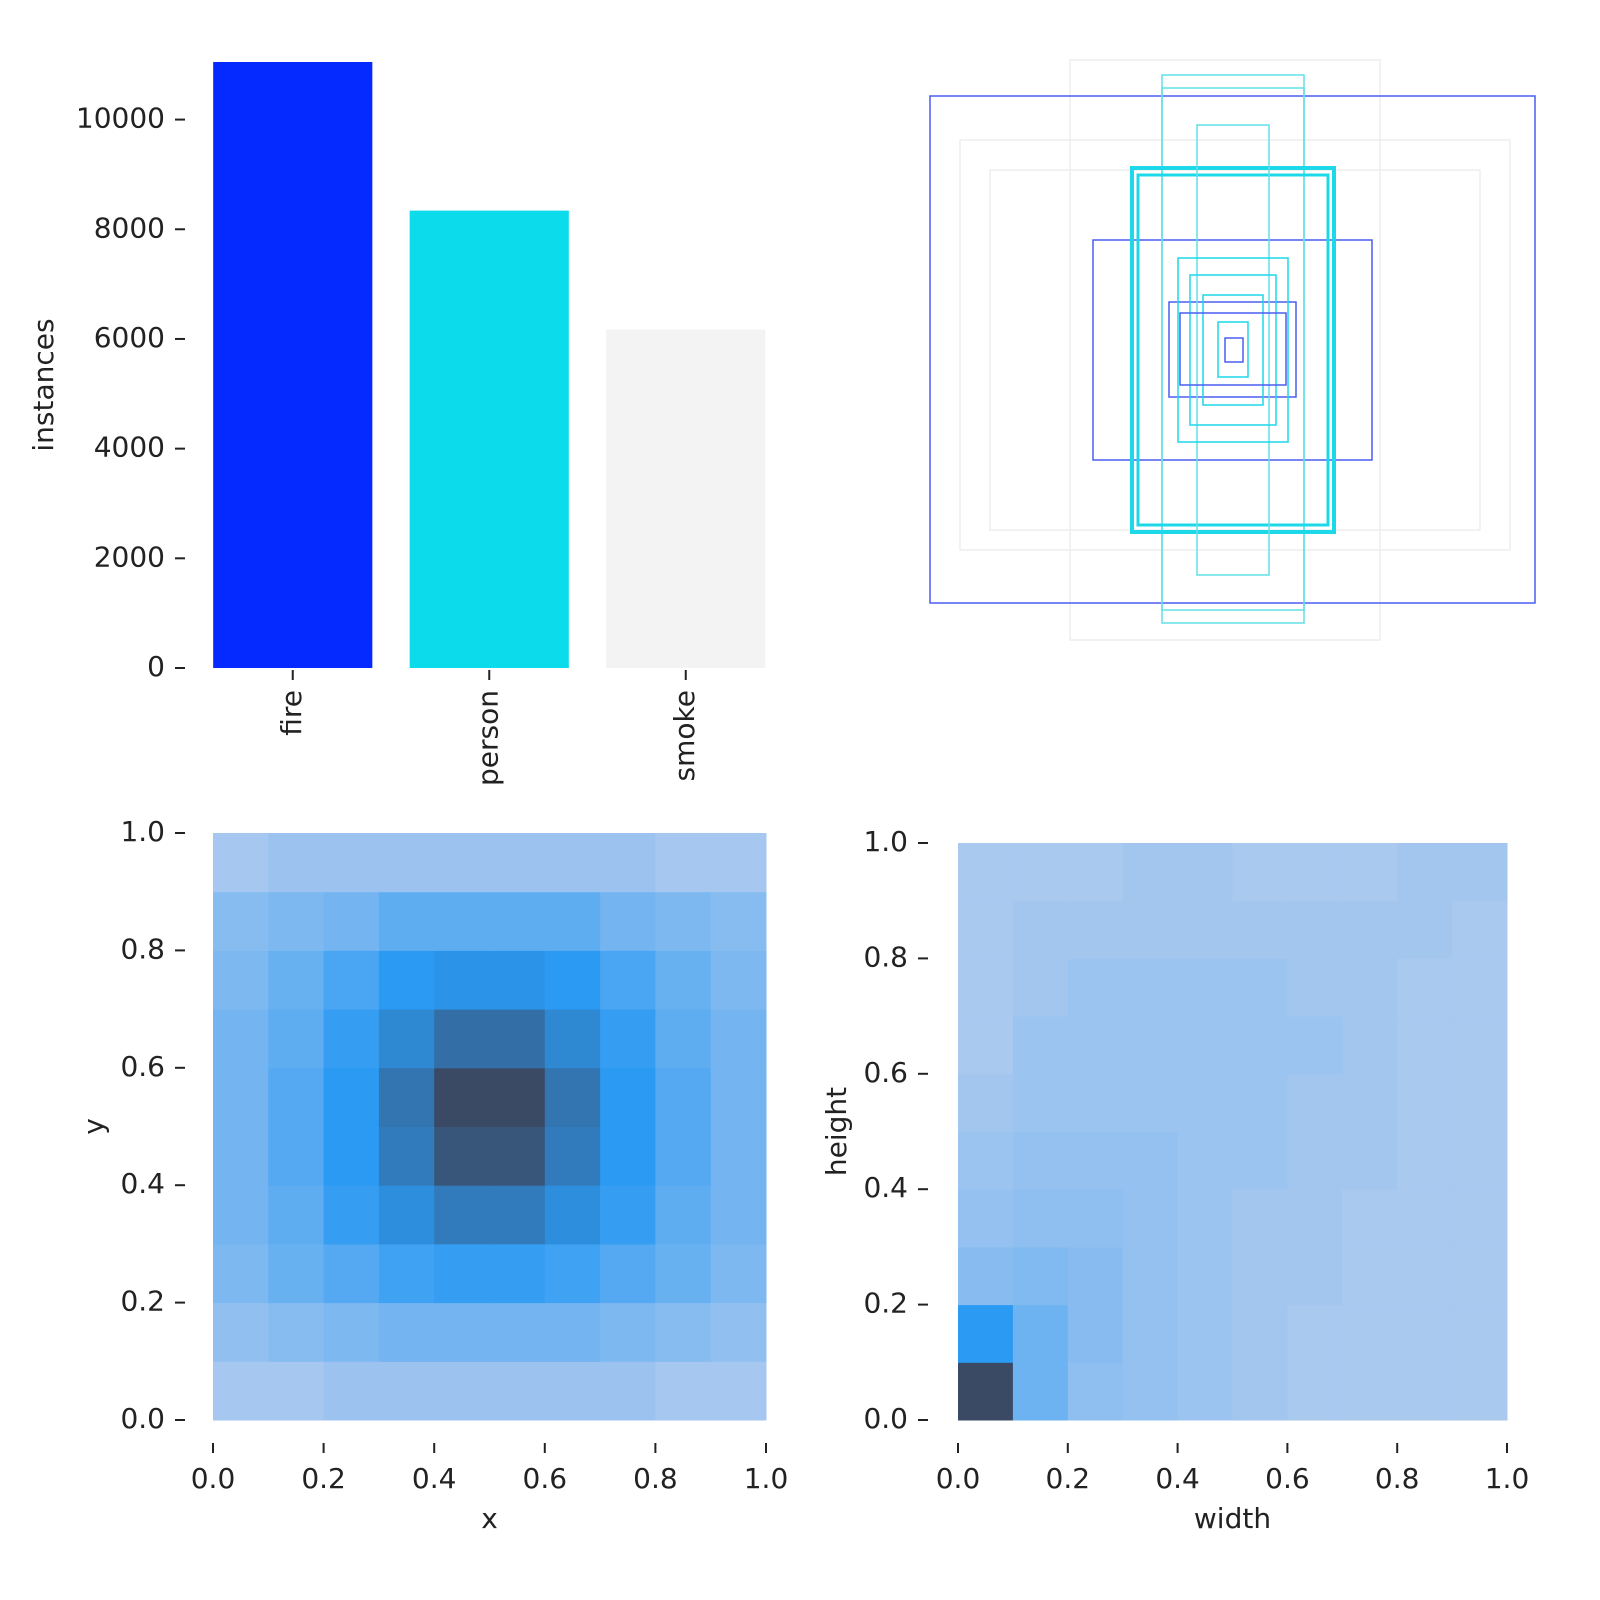 The width and height of the screenshot is (1600, 1600). What do you see at coordinates (142, 1418) in the screenshot?
I see `y-tick-label: 0.0` at bounding box center [142, 1418].